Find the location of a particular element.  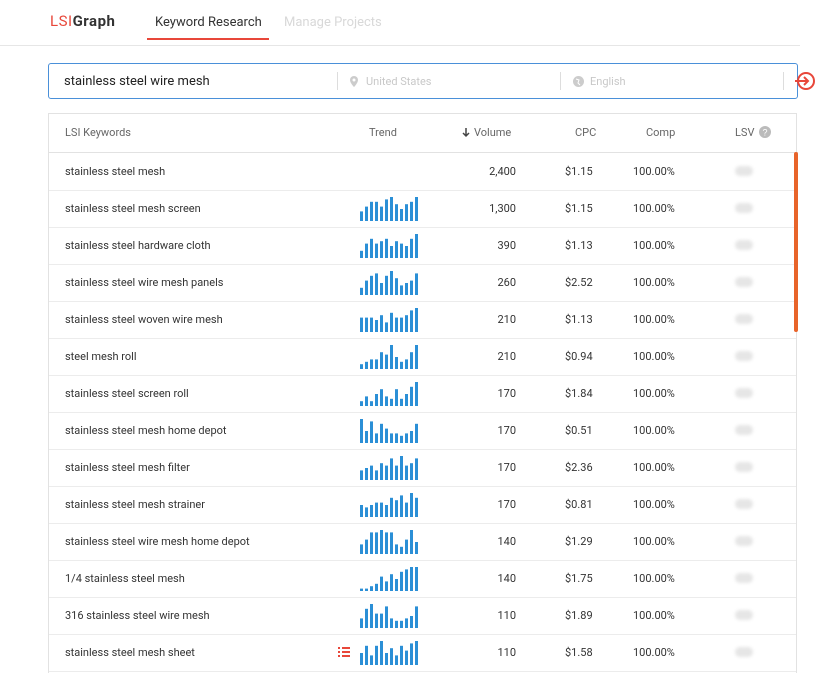

logo: LSIGraph is located at coordinates (82, 21).